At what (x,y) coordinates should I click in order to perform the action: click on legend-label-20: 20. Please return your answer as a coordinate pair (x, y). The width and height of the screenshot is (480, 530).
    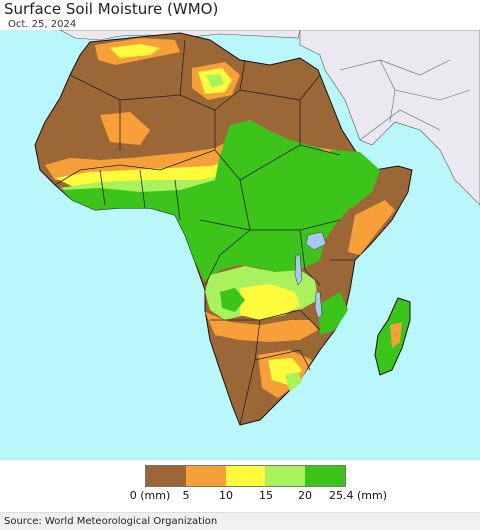
    Looking at the image, I should click on (305, 495).